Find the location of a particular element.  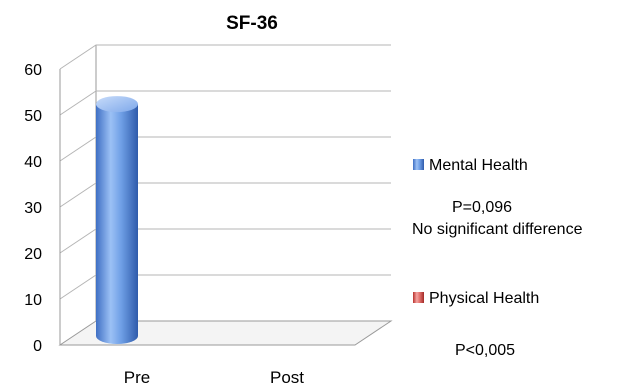

y-tick-label: 20 is located at coordinates (33, 254).